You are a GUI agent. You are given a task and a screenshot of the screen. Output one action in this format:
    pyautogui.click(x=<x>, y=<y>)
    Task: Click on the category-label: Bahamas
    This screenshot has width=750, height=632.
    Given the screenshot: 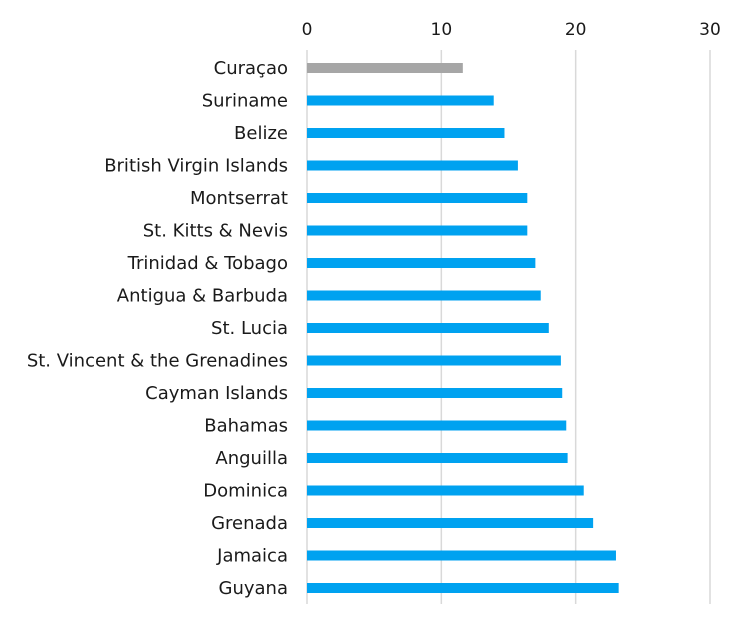 What is the action you would take?
    pyautogui.click(x=246, y=426)
    